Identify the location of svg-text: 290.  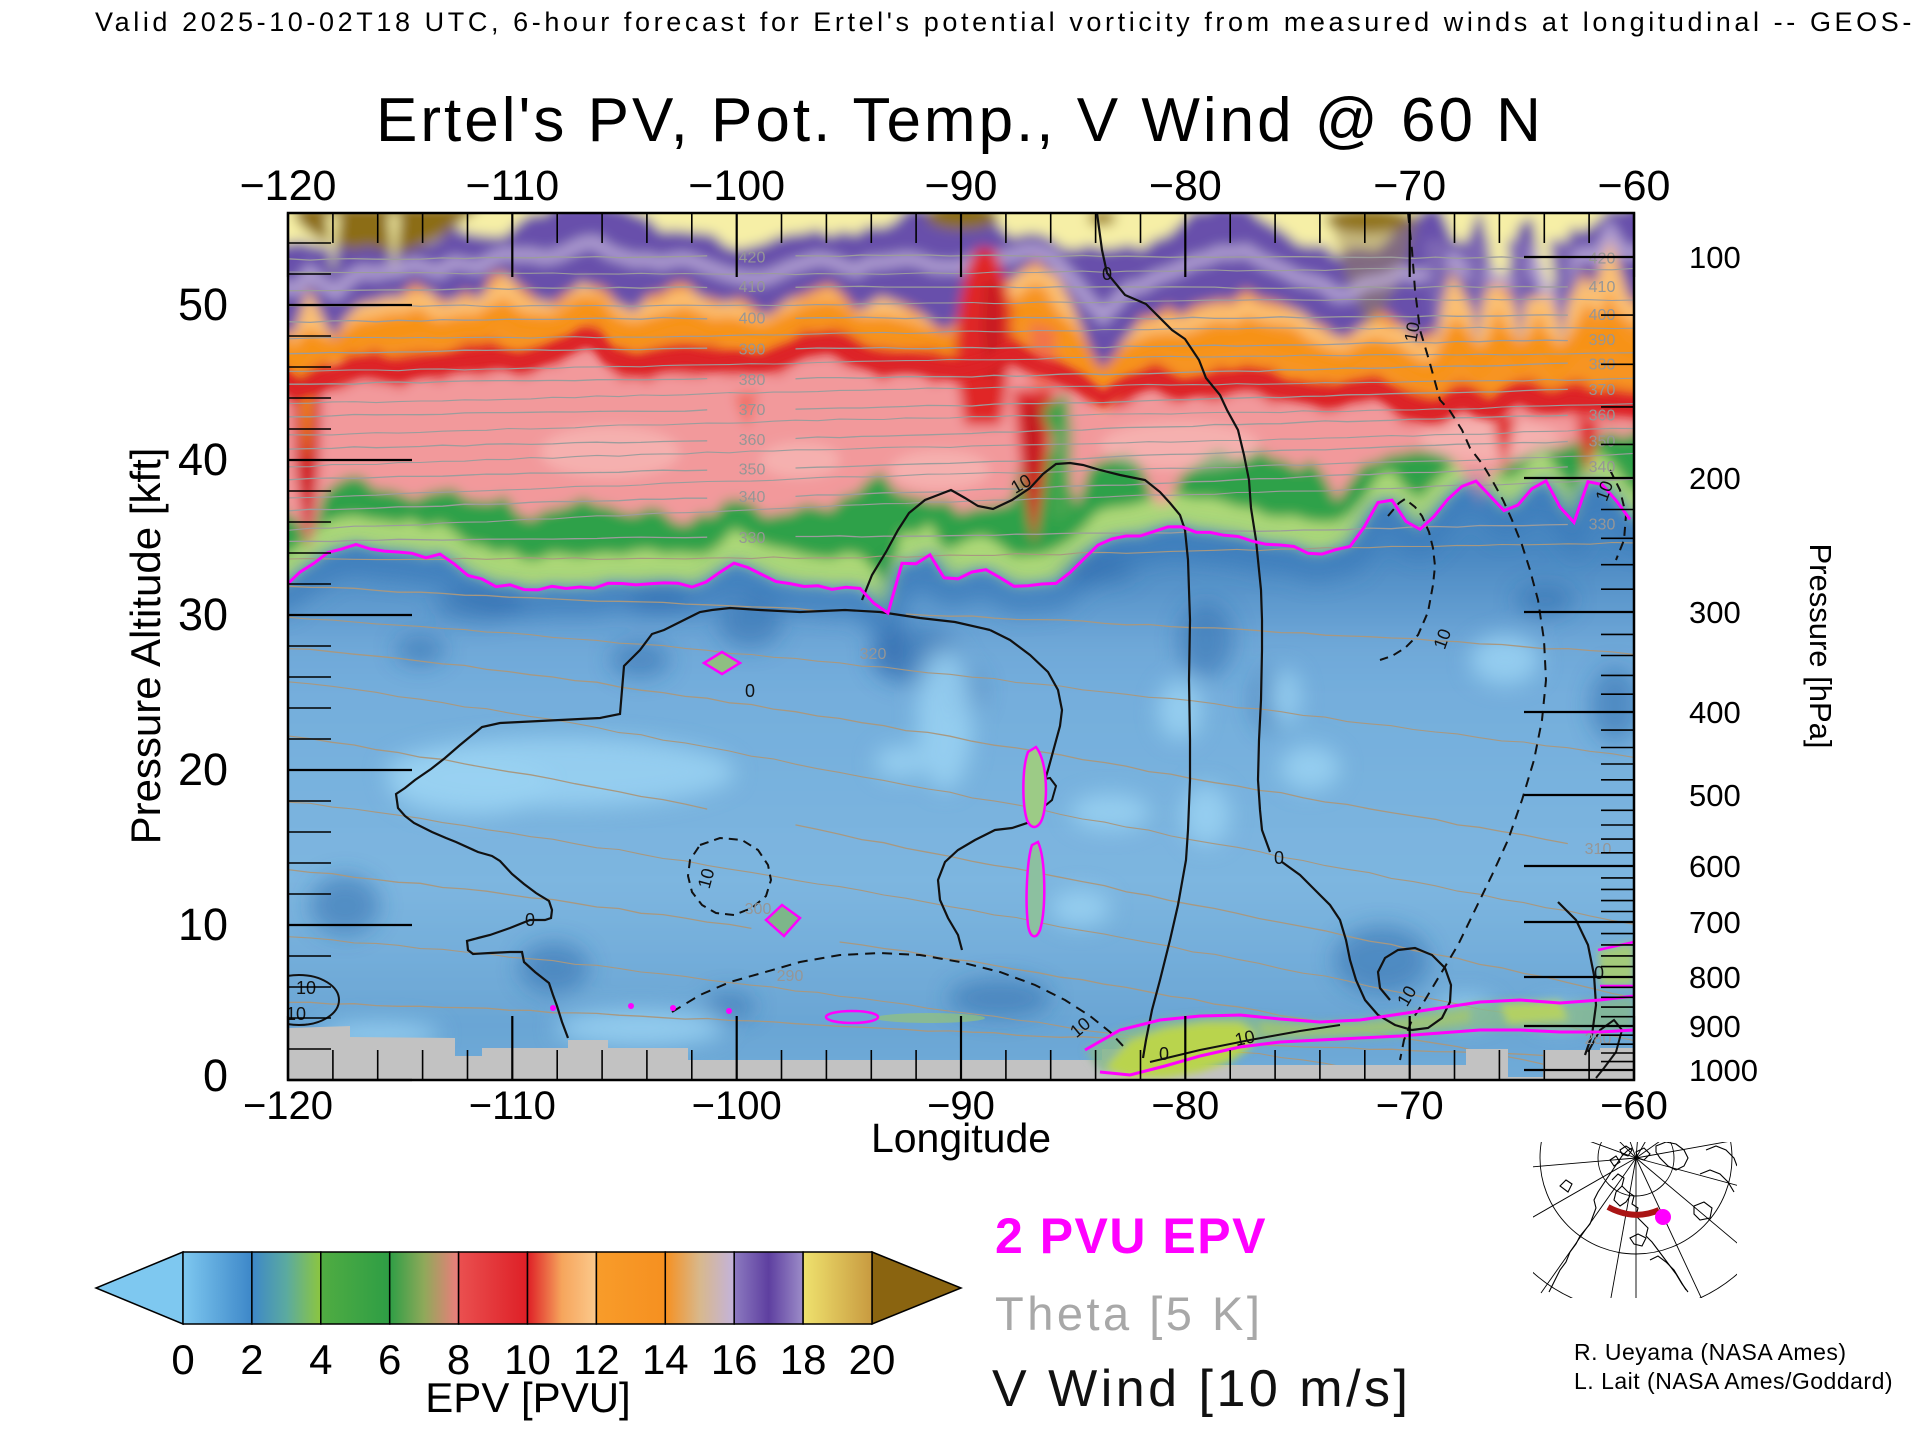
(790, 976).